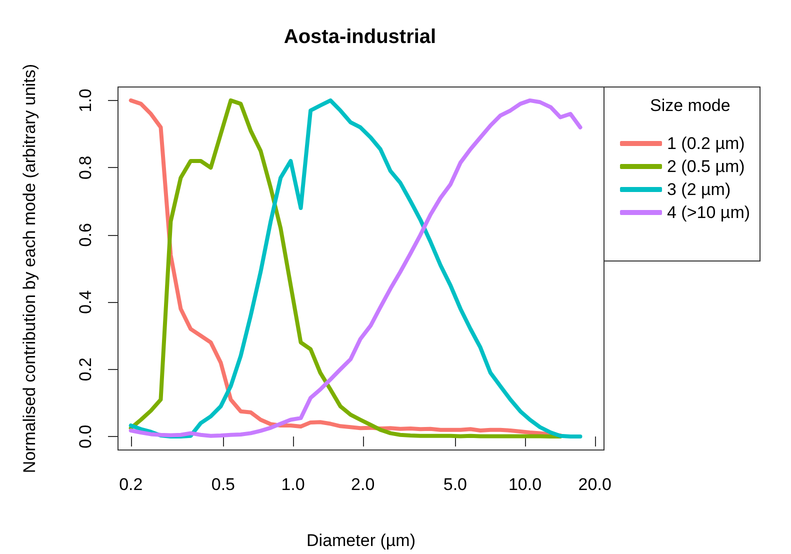 This screenshot has width=791, height=554. Describe the element at coordinates (223, 484) in the screenshot. I see `x-tick-label: 0.5` at that location.